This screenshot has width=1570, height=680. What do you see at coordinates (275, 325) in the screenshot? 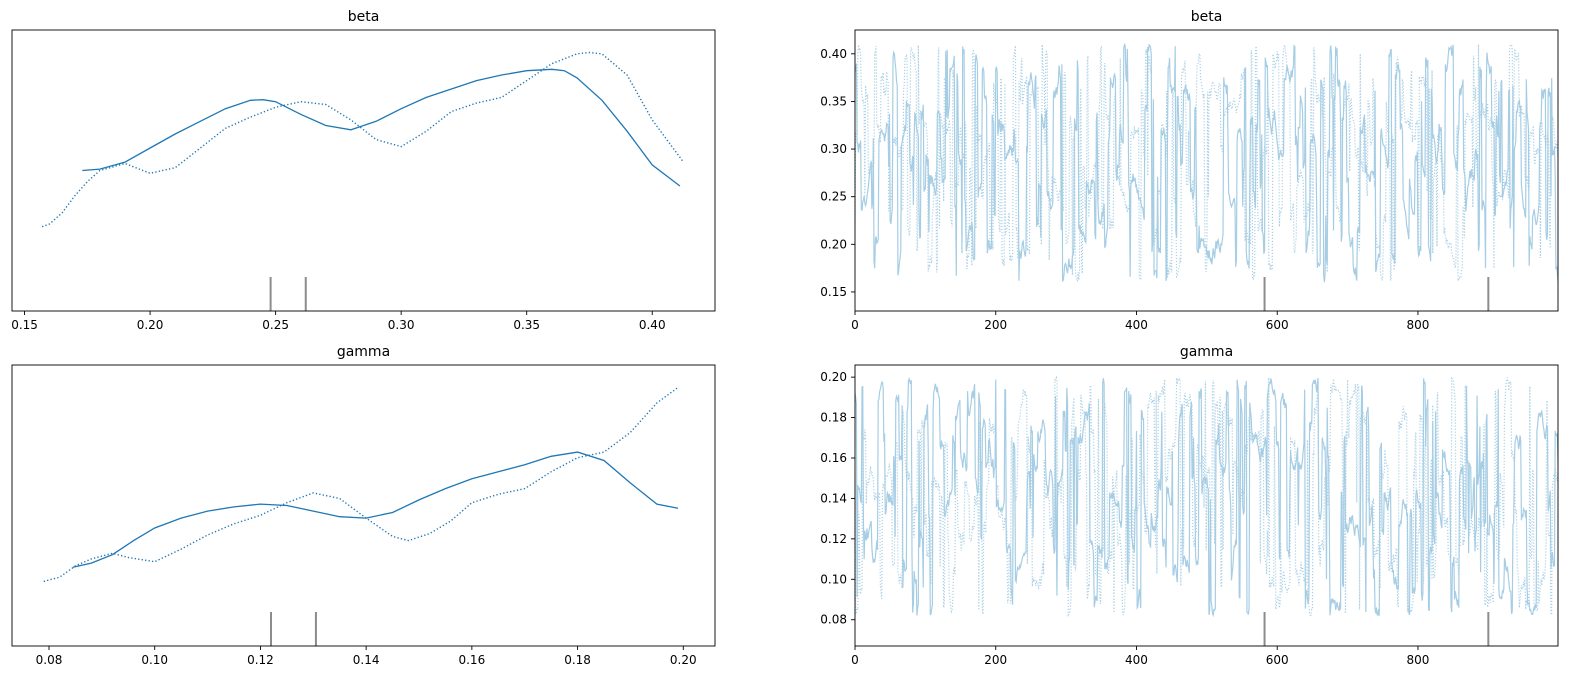
I see `x-tick-label: 0.25` at bounding box center [275, 325].